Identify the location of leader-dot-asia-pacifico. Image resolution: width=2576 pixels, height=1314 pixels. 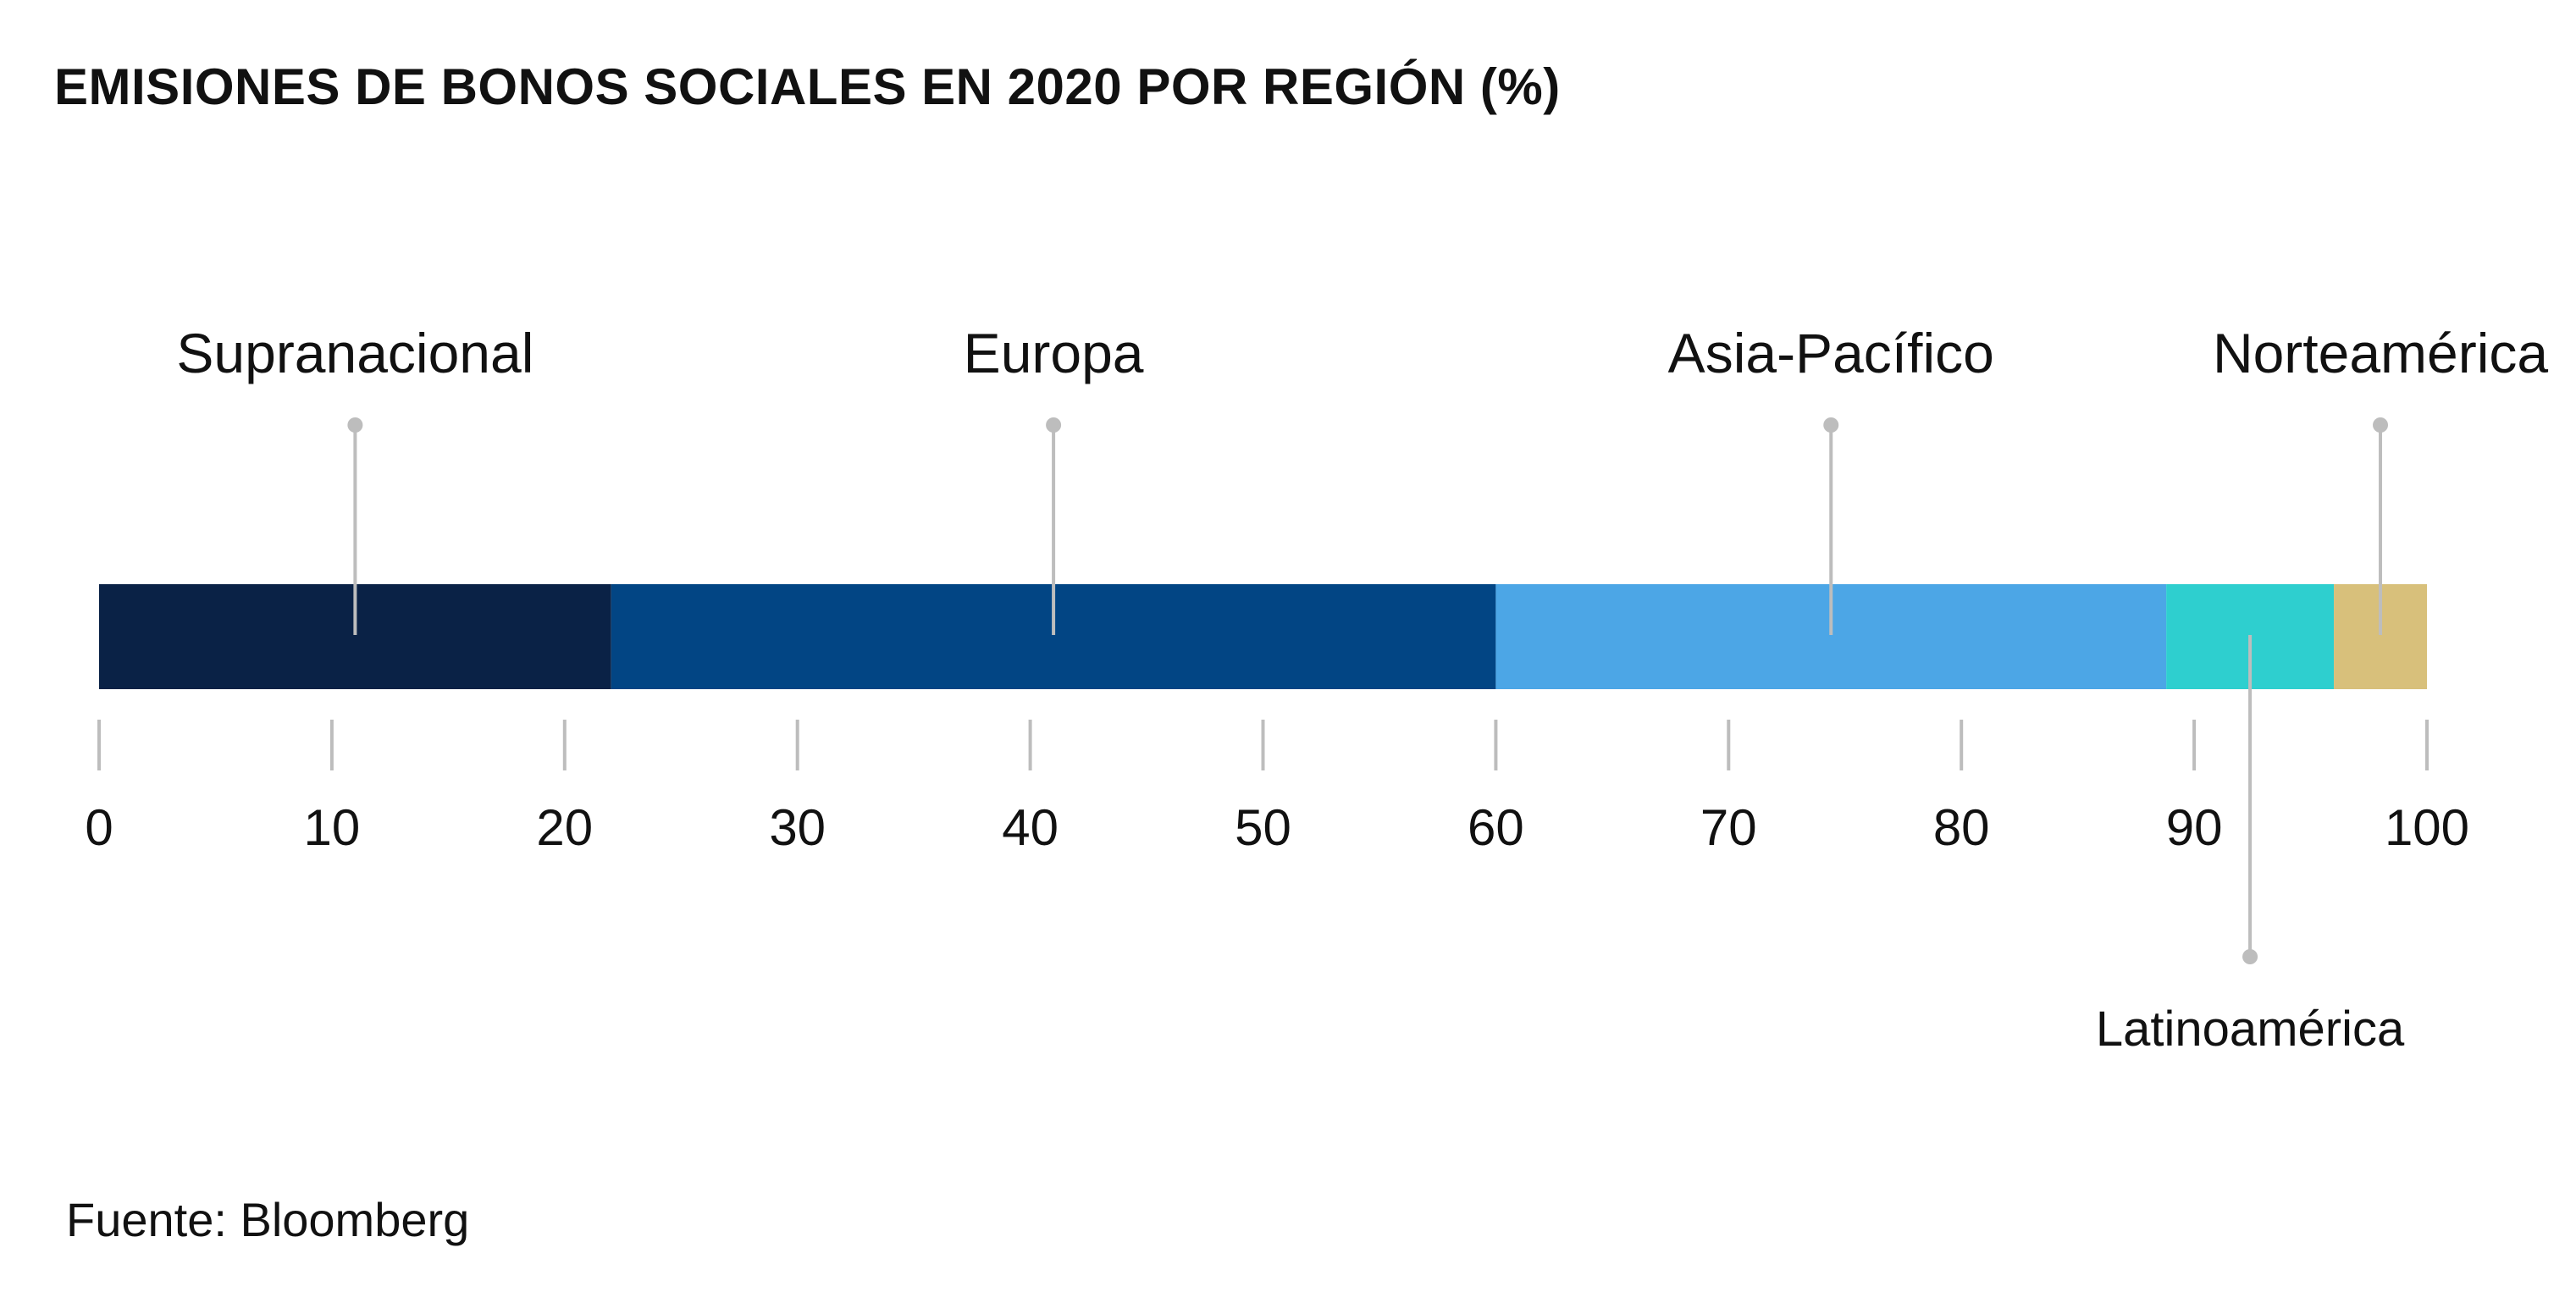
(1831, 425).